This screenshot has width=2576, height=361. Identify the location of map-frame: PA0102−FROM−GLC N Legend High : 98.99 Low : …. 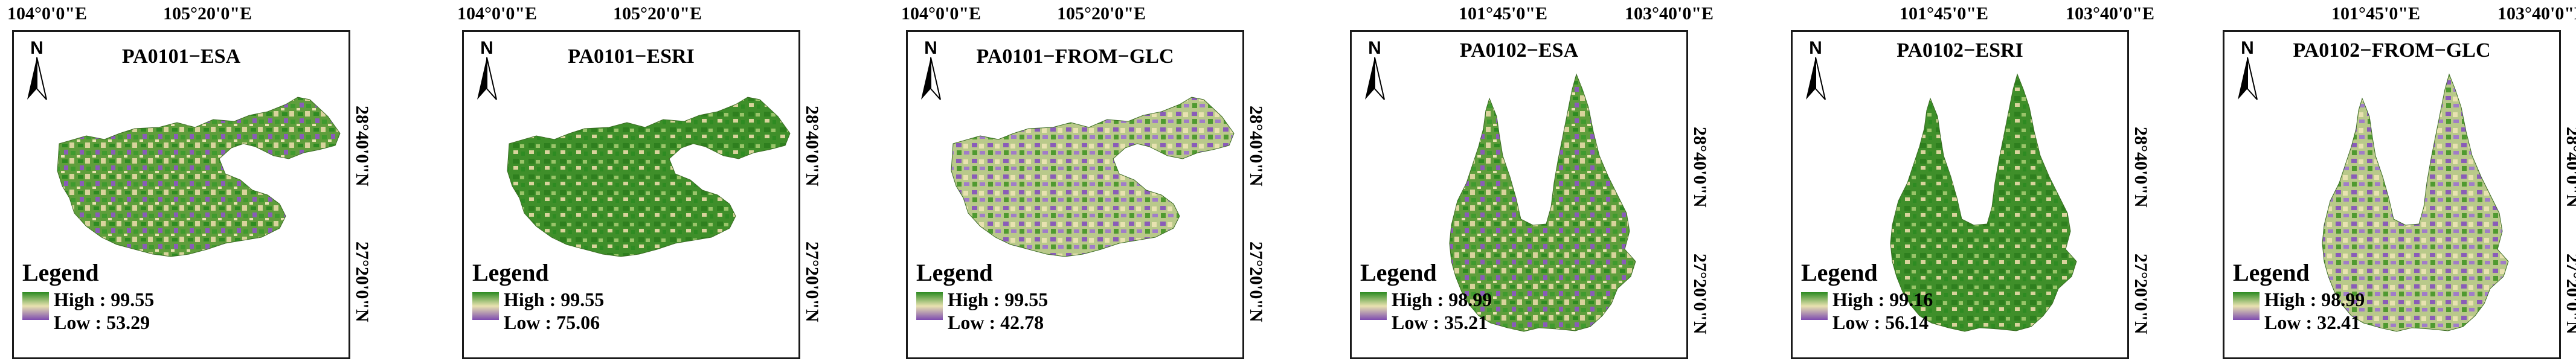
(2392, 194).